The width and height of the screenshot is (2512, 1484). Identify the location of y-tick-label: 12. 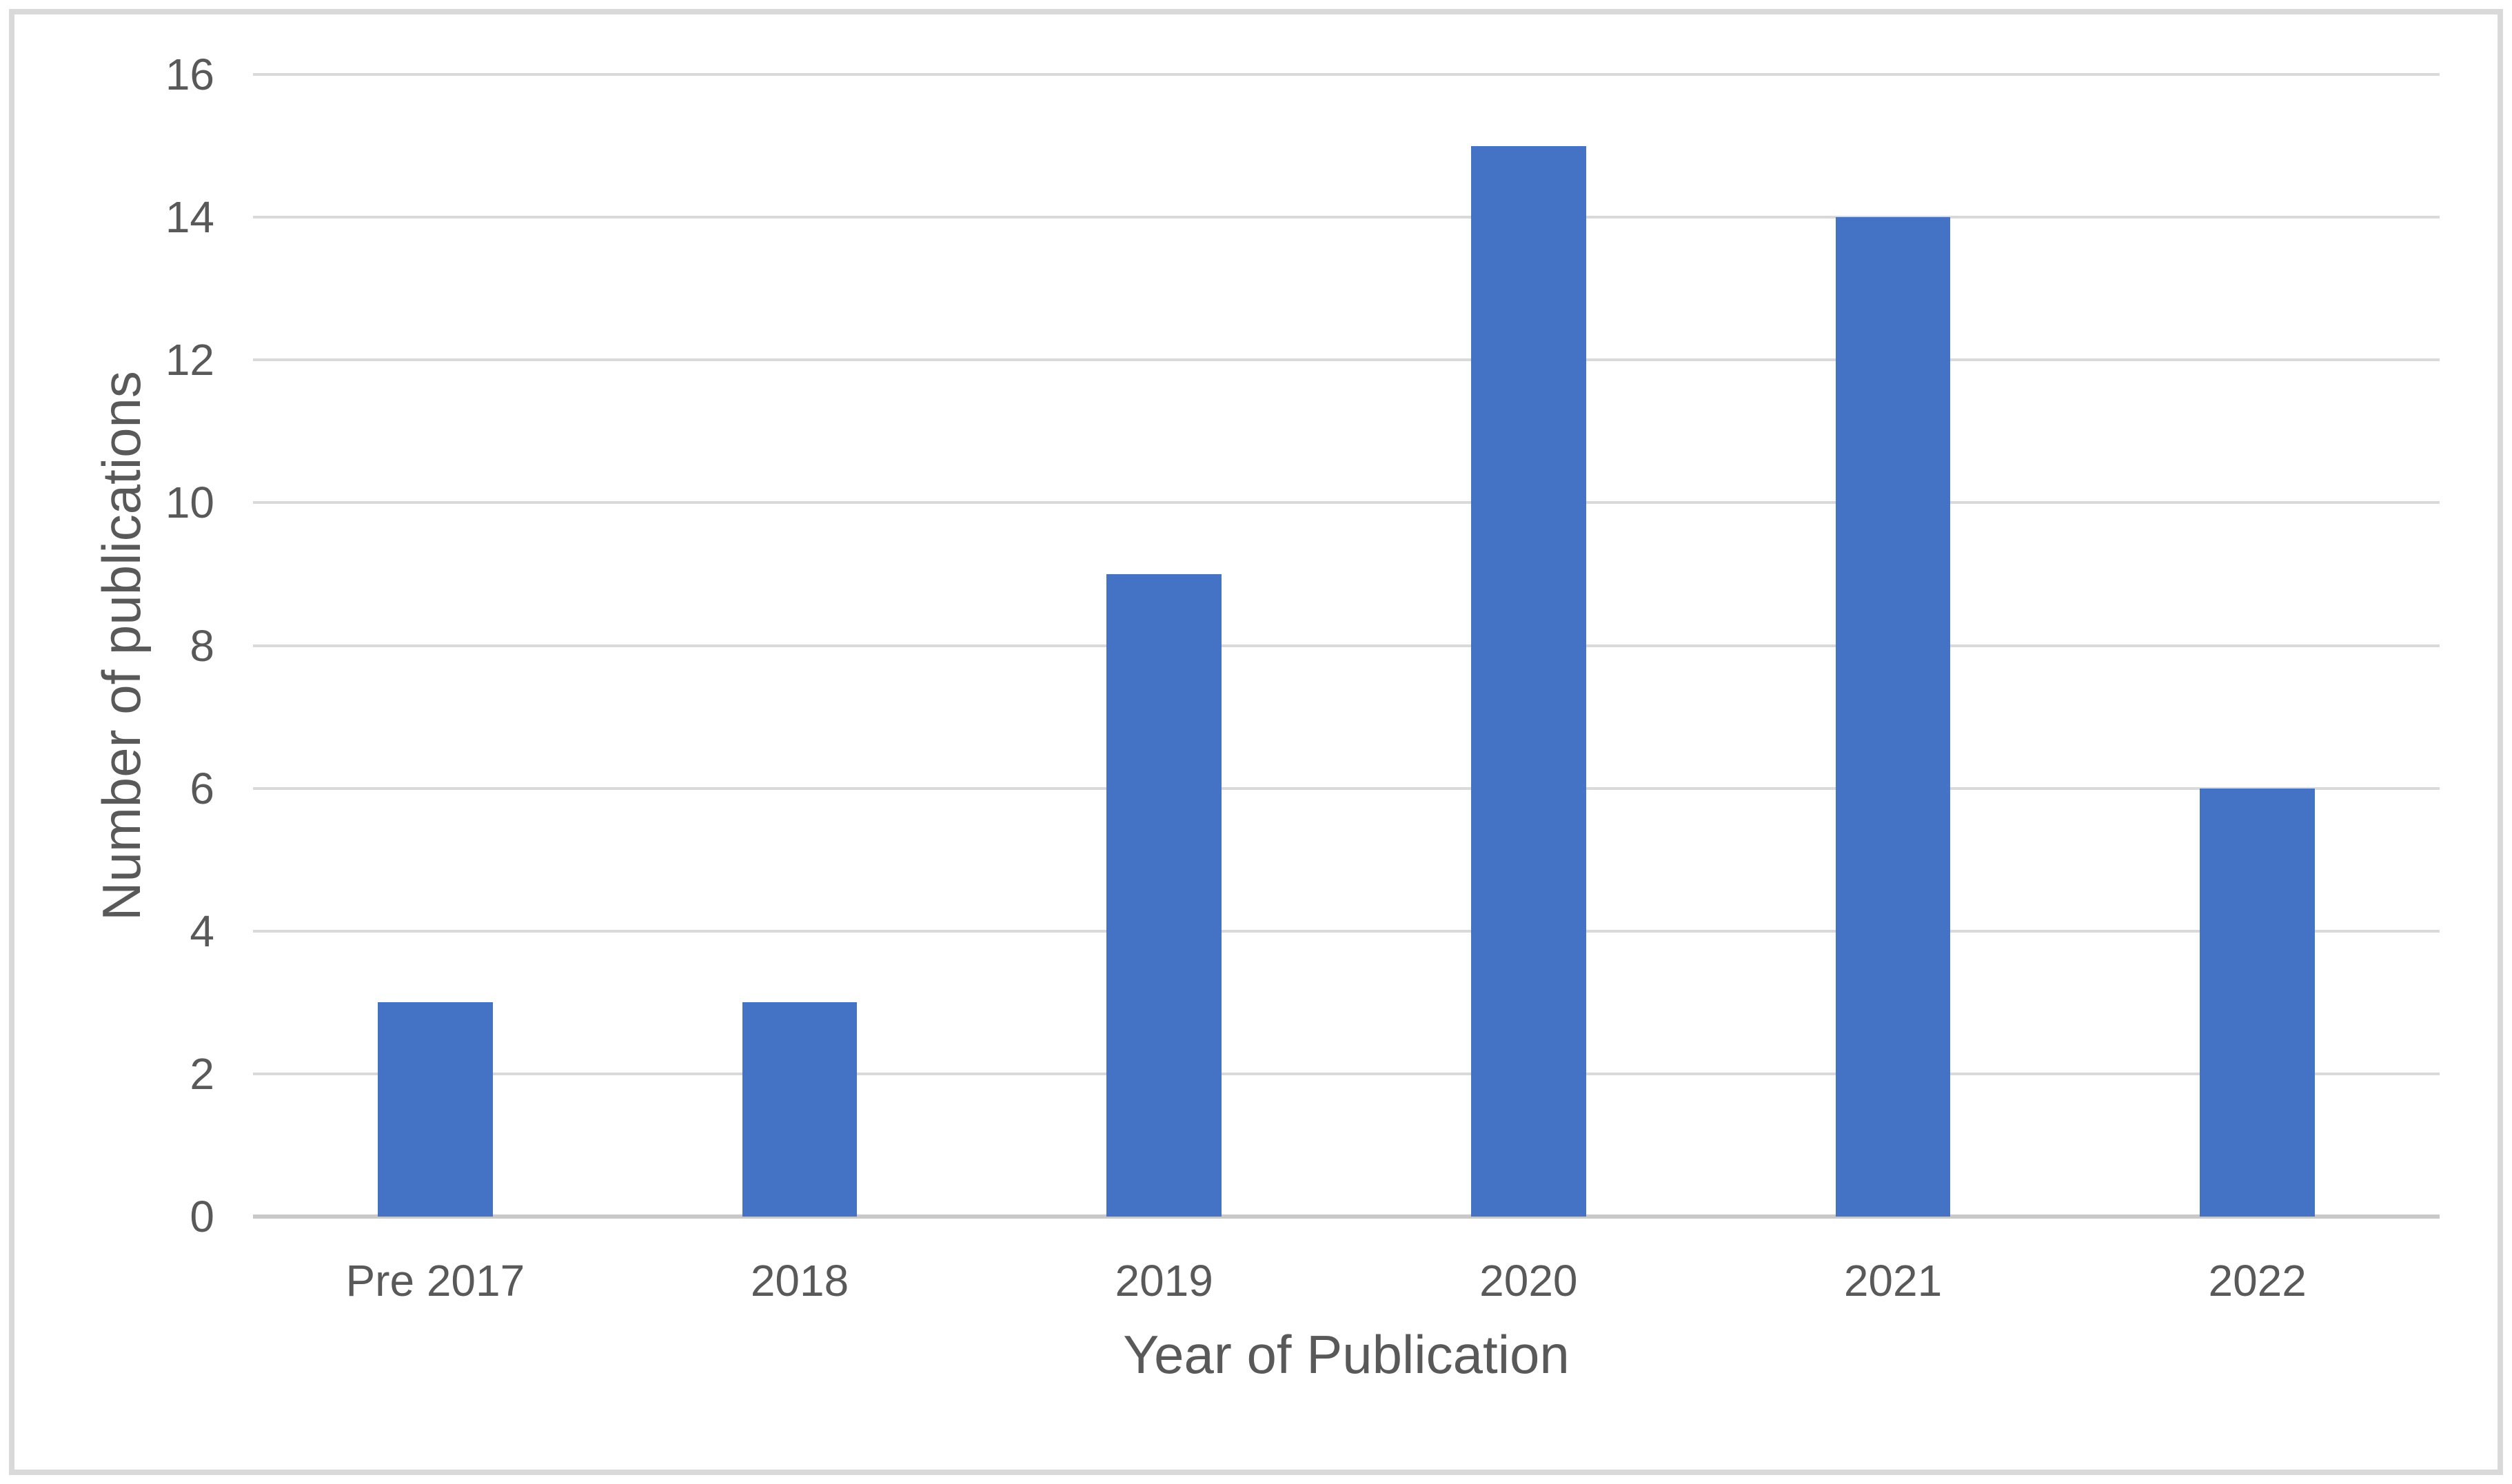
(189, 360).